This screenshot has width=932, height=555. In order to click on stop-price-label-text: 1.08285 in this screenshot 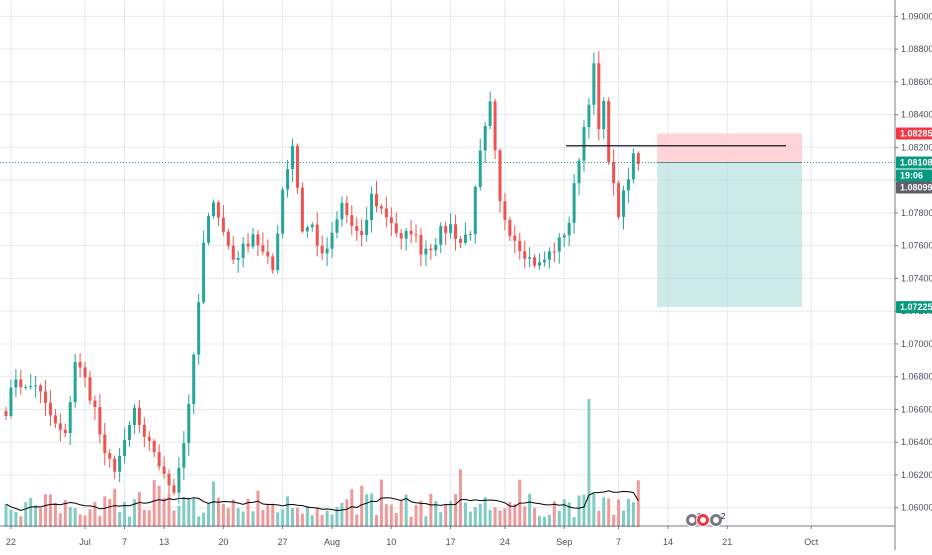, I will do `click(916, 133)`.